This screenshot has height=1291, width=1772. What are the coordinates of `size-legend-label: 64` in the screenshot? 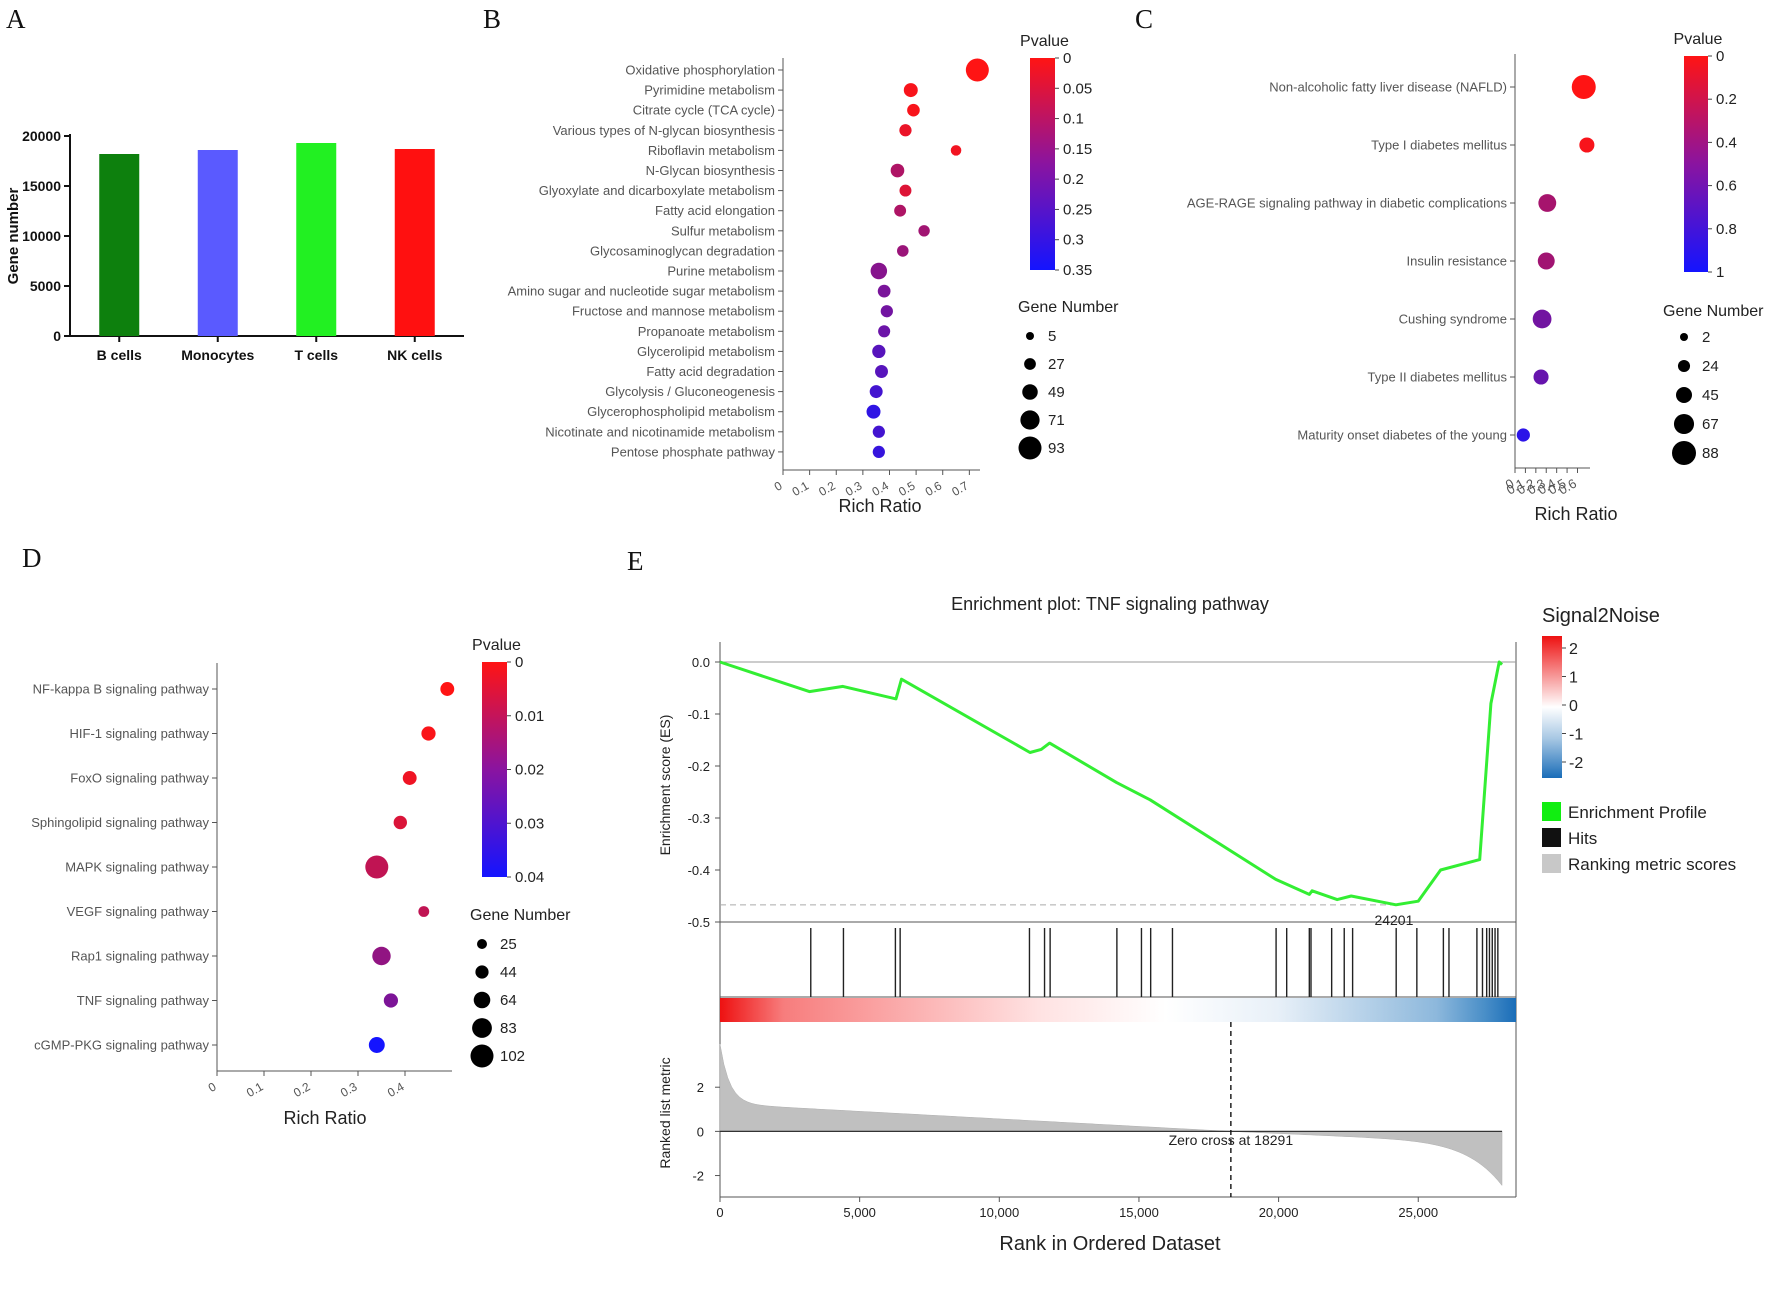 It's located at (508, 1000).